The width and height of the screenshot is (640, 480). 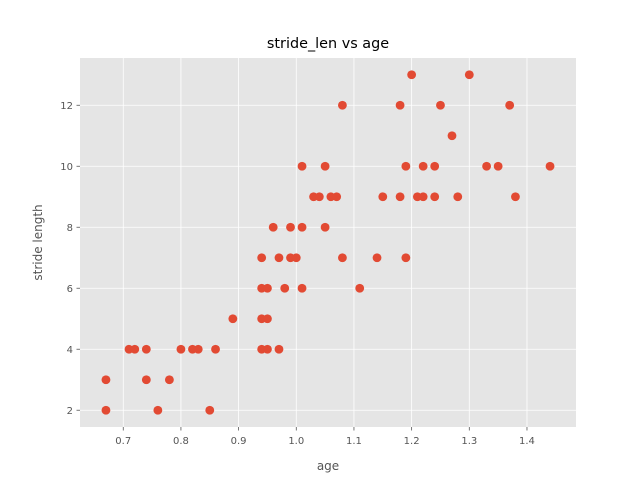 I want to click on x-tick-label: 1.3, so click(x=469, y=441).